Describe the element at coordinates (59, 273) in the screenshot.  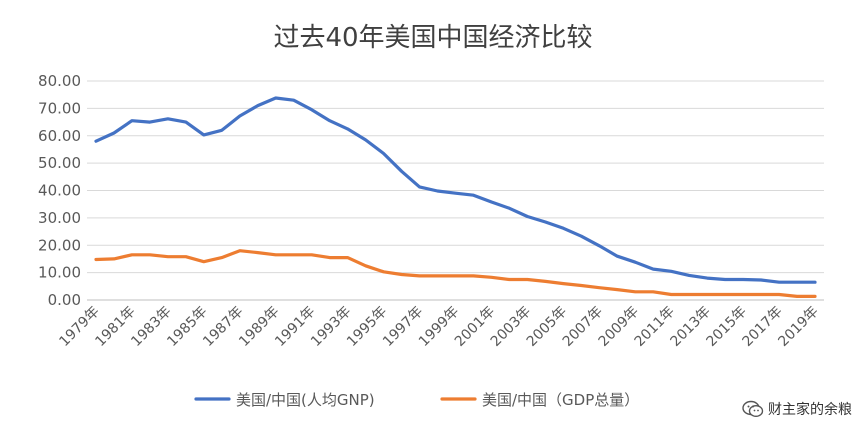
I see `y-tick-label: 10.00` at that location.